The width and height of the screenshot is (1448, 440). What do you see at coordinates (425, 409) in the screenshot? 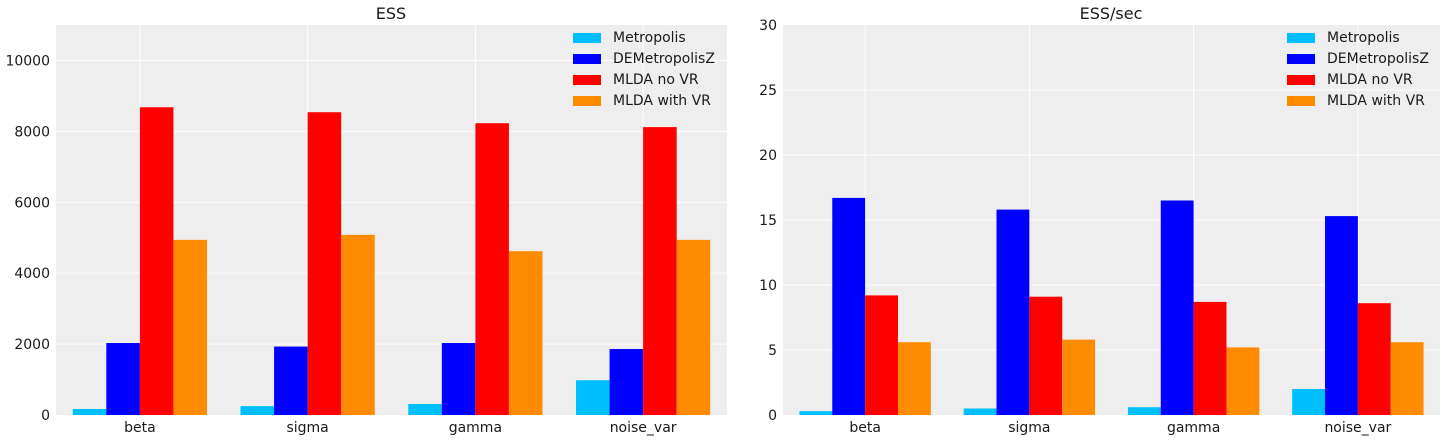
I see `ess-bar-metropolis-gamma` at bounding box center [425, 409].